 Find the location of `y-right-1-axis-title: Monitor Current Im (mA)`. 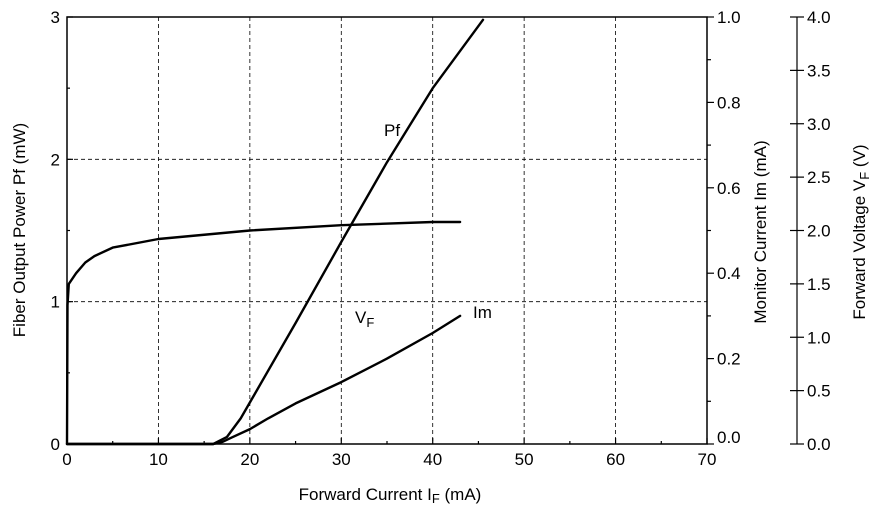

y-right-1-axis-title: Monitor Current Im (mA) is located at coordinates (760, 231).